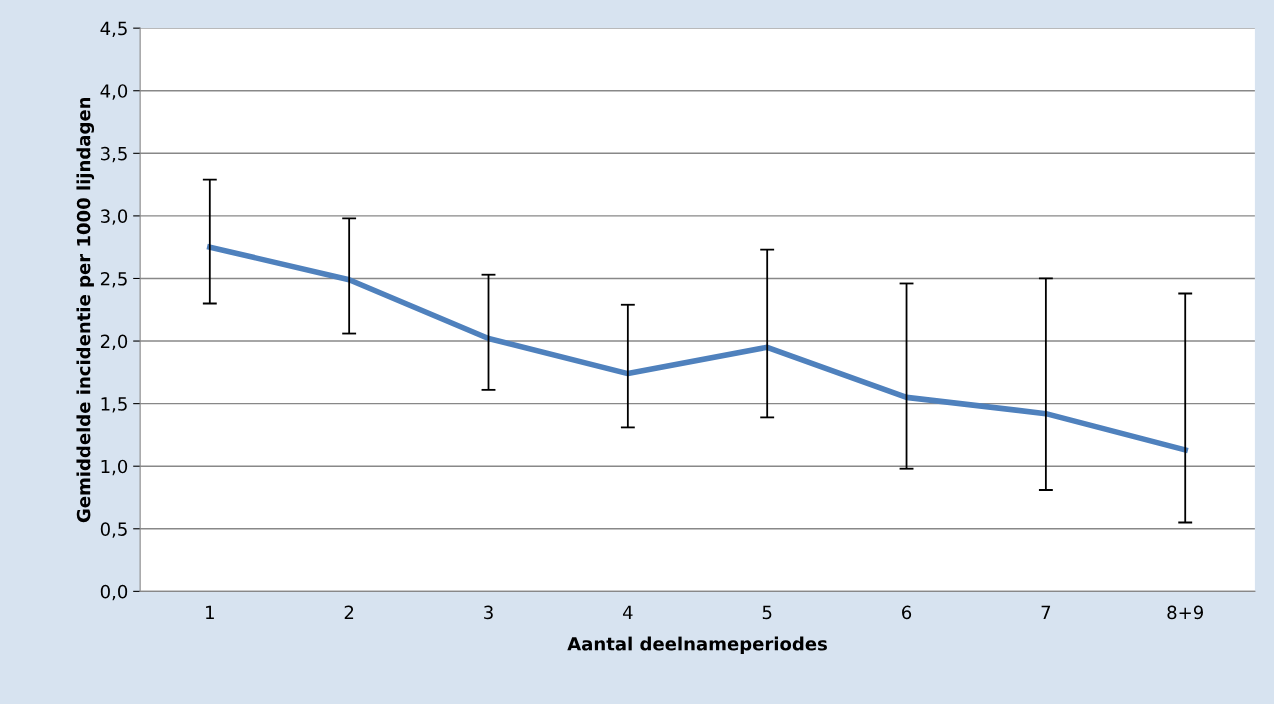  What do you see at coordinates (767, 612) in the screenshot?
I see `x-tick-label: 5` at bounding box center [767, 612].